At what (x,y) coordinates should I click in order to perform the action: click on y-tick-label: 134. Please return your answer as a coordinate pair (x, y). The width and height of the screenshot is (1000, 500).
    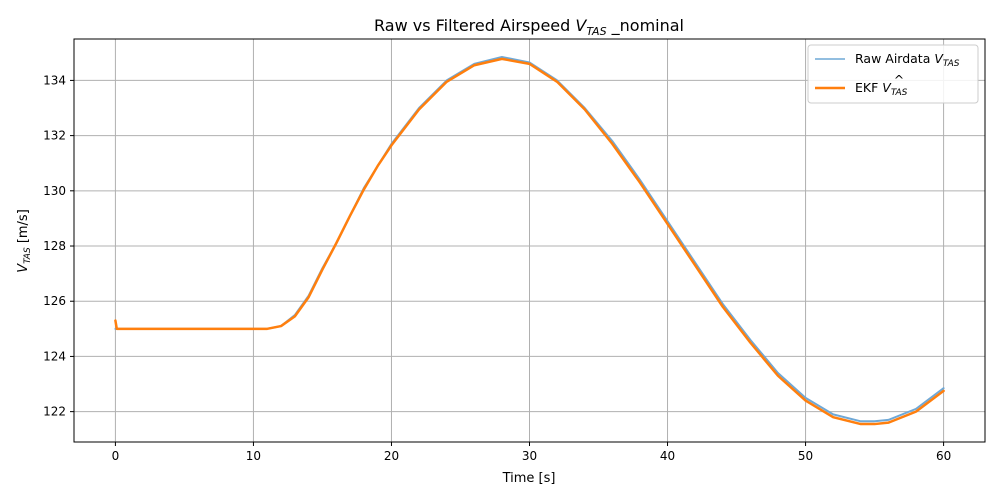
    Looking at the image, I should click on (54, 80).